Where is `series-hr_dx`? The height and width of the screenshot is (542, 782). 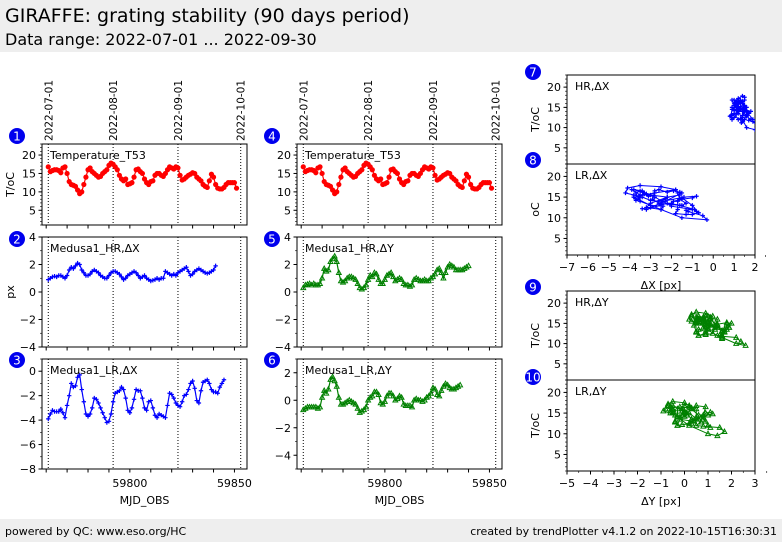
series-hr_dx is located at coordinates (132, 272).